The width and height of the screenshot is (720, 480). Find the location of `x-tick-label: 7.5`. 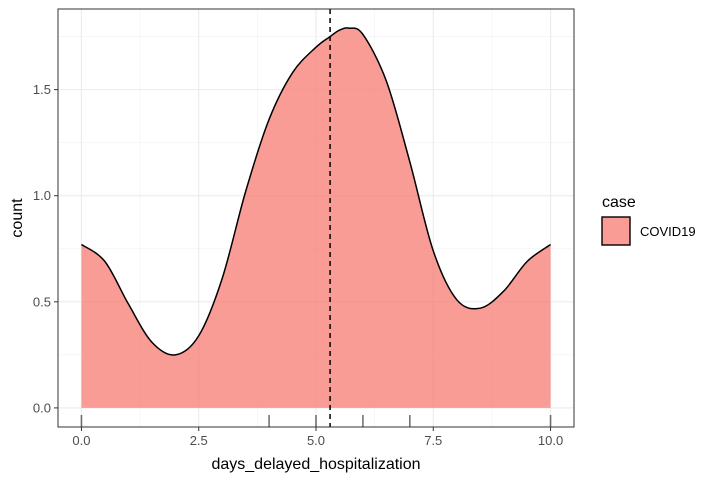

x-tick-label: 7.5 is located at coordinates (433, 440).